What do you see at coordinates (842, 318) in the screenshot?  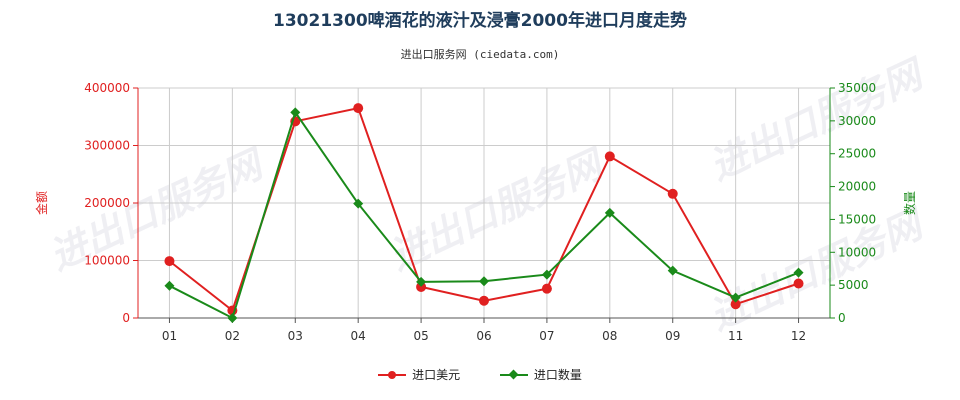 I see `y-right-tick-label: 0` at bounding box center [842, 318].